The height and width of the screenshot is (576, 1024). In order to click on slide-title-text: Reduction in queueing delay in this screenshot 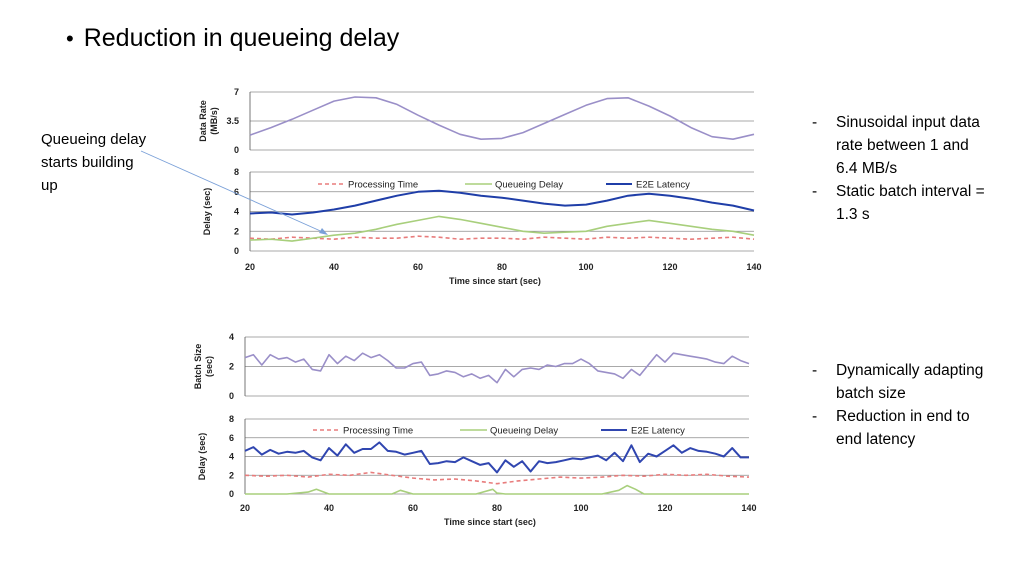, I will do `click(241, 38)`.